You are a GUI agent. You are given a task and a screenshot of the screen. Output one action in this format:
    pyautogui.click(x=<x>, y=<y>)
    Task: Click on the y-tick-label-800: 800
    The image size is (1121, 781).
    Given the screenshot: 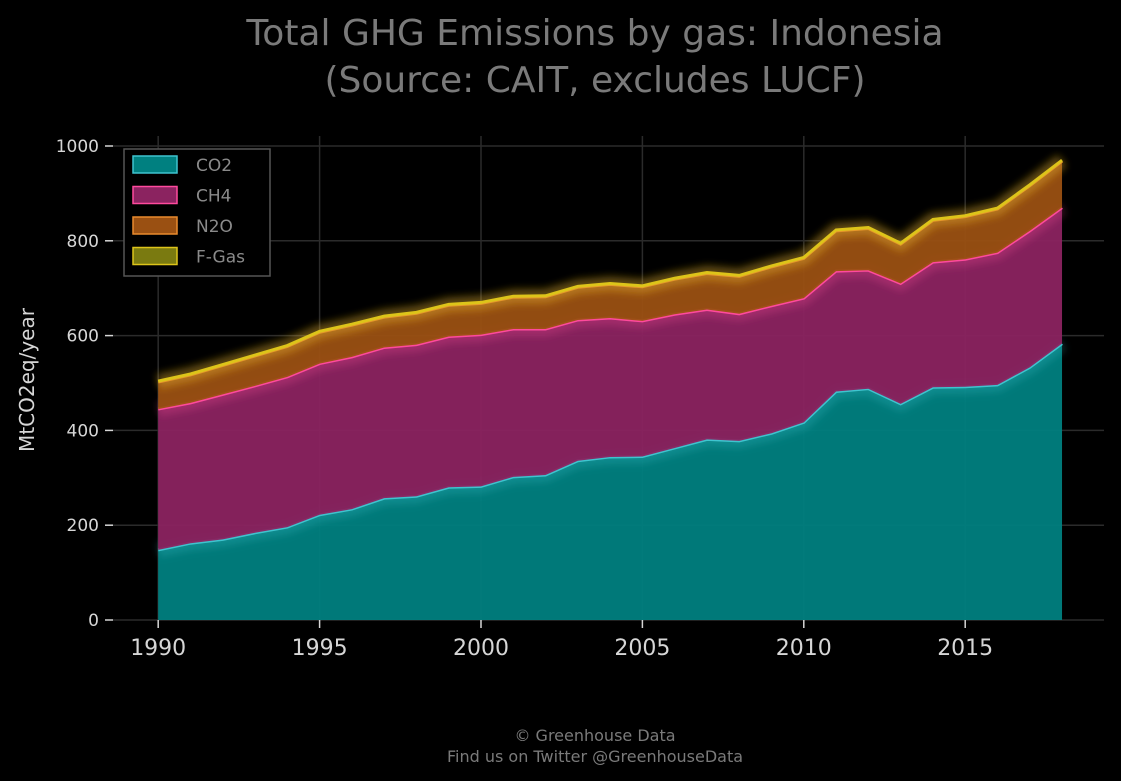 What is the action you would take?
    pyautogui.click(x=83, y=242)
    